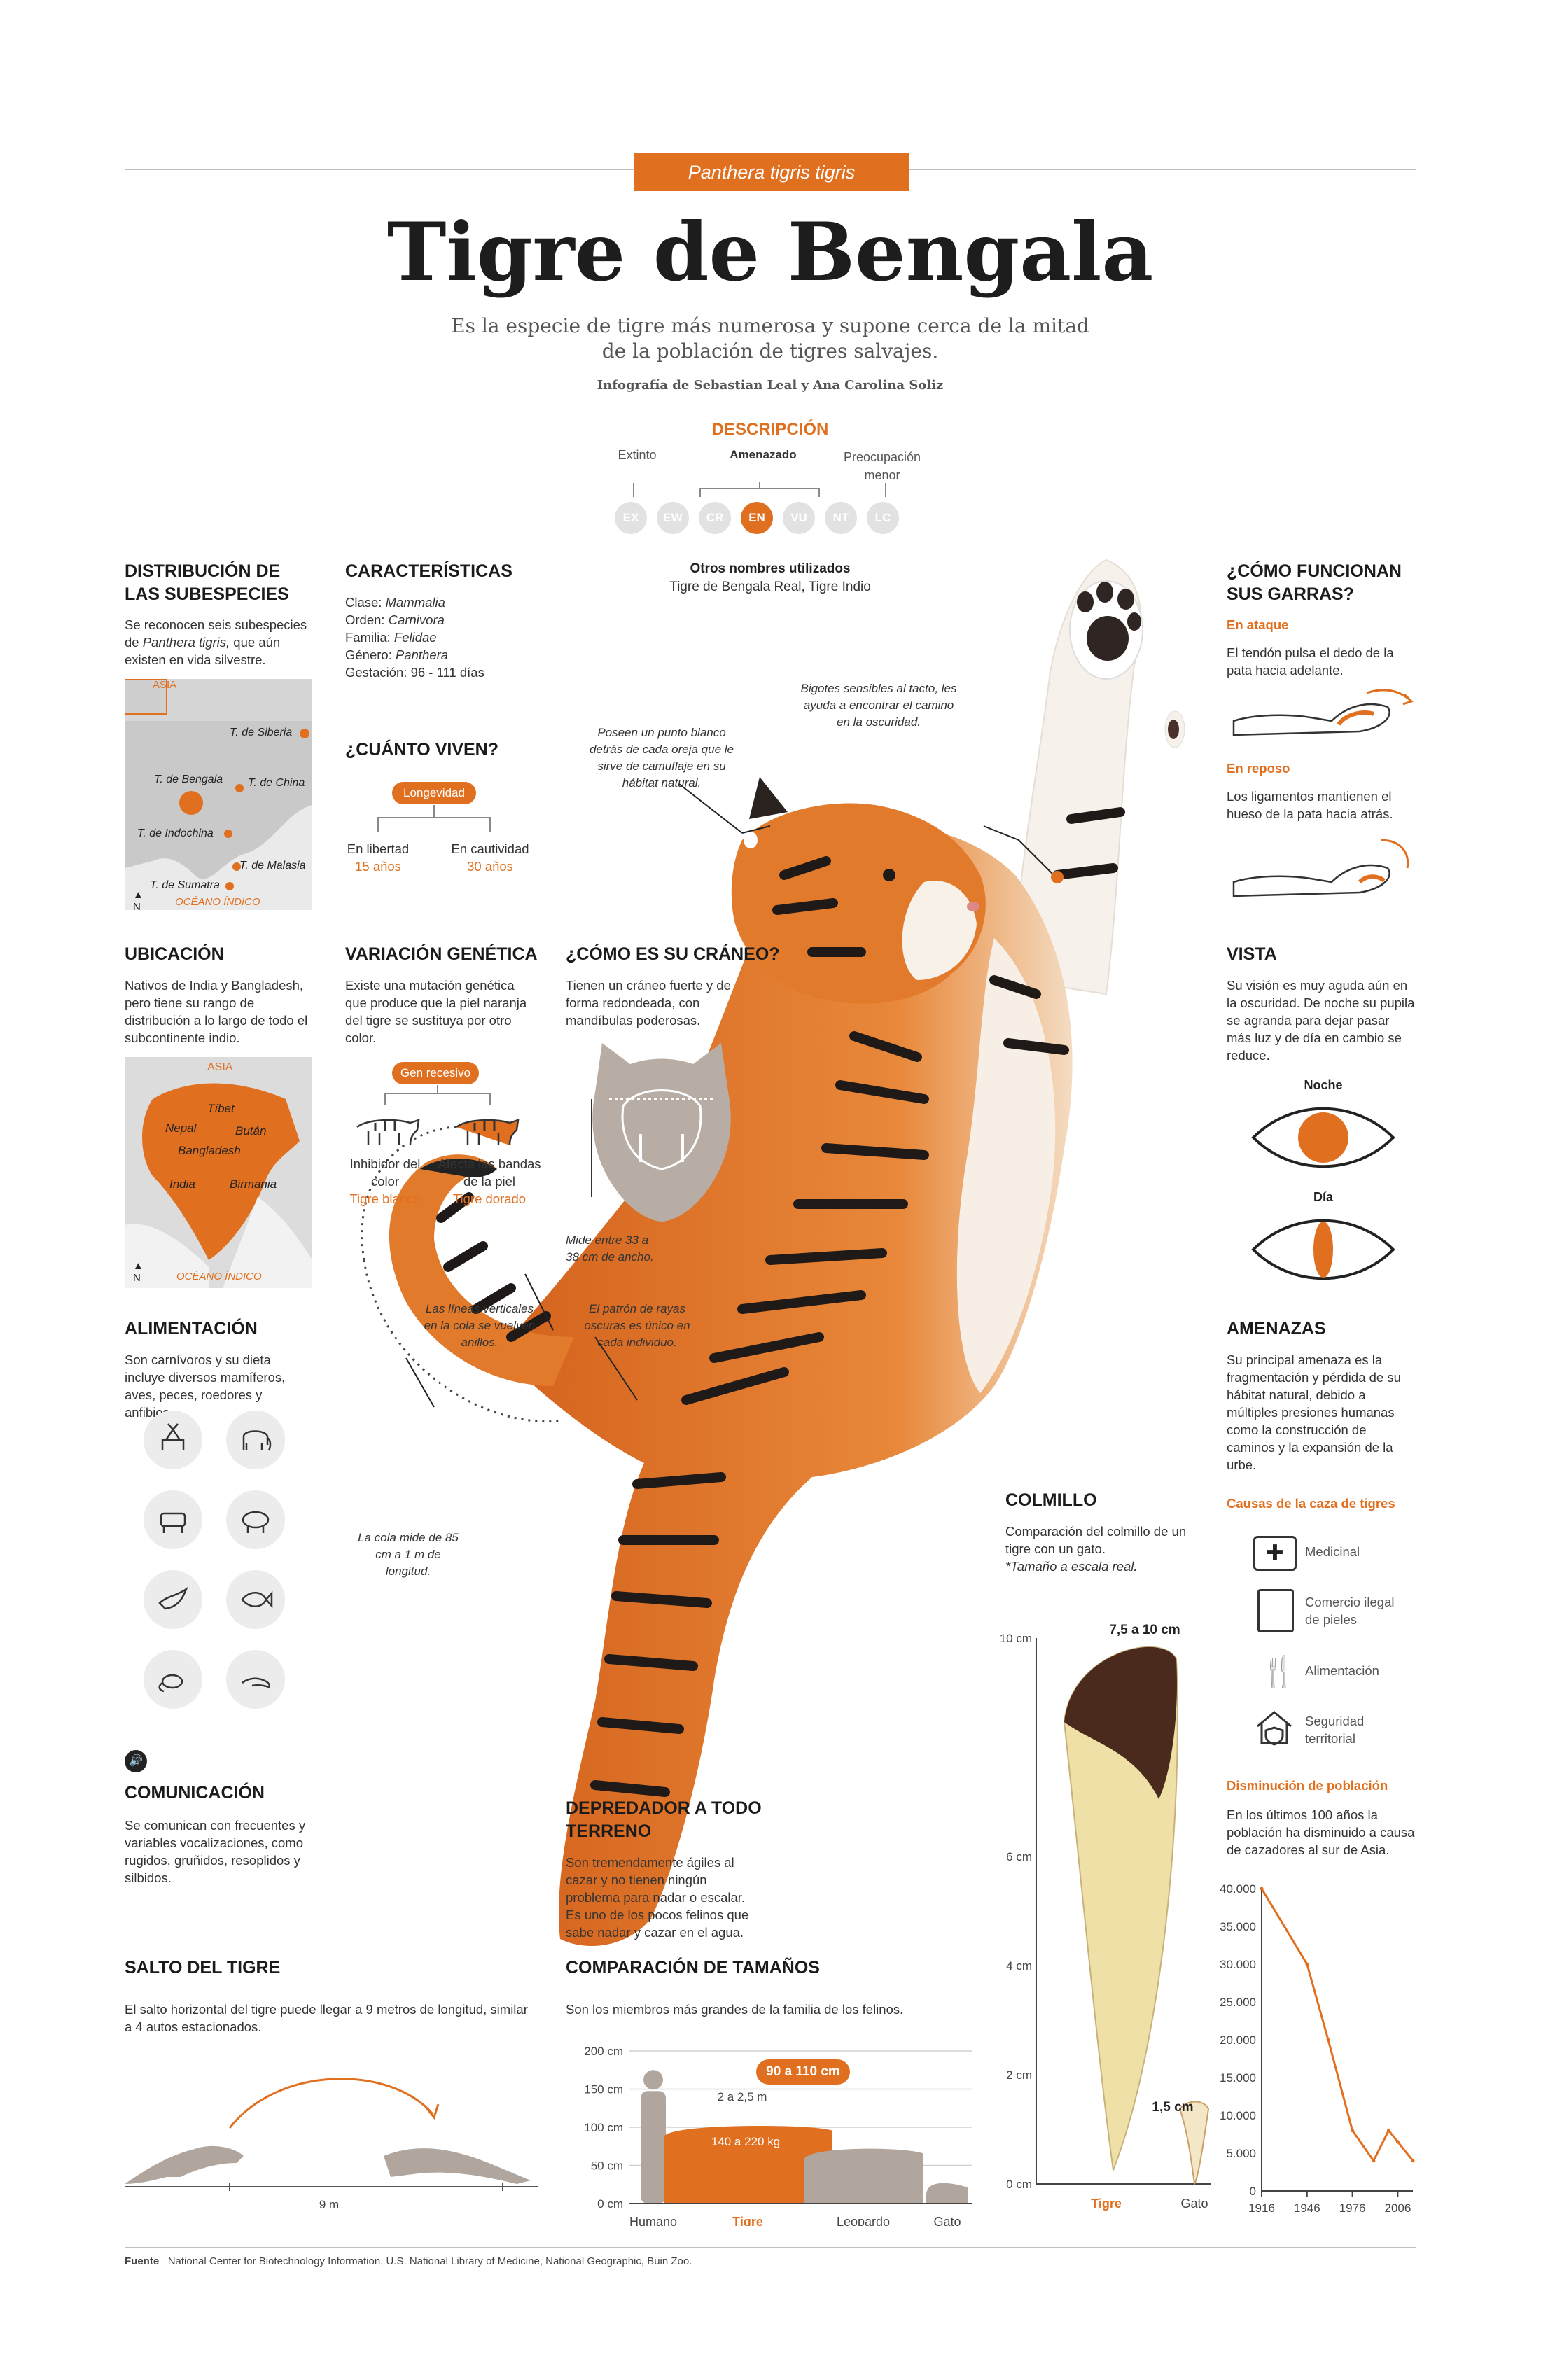  I want to click on pop-y-tick: 0, so click(1253, 2191).